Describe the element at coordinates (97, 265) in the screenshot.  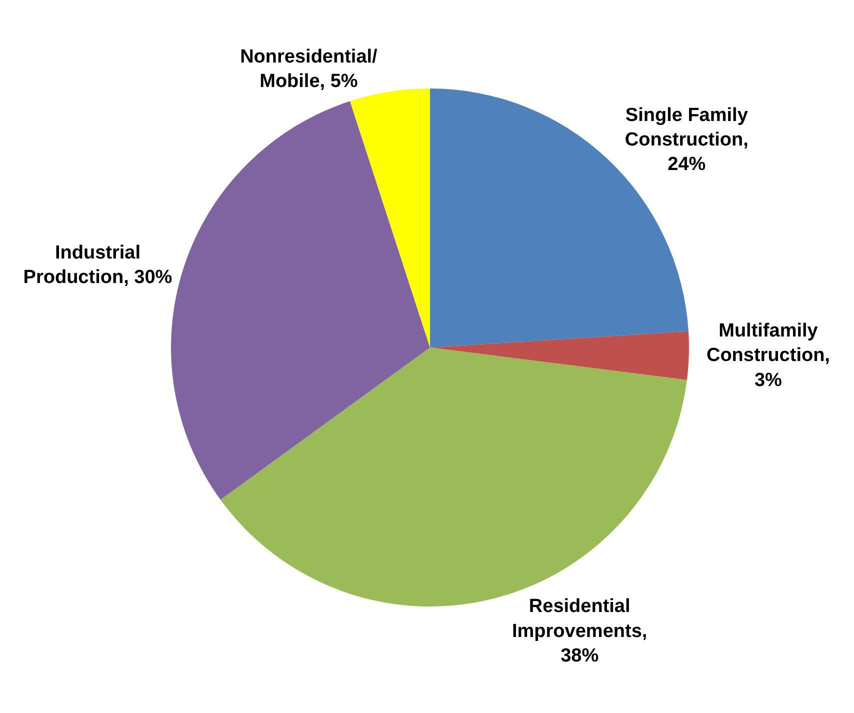
I see `slice-label: Industrial Production, 30%` at that location.